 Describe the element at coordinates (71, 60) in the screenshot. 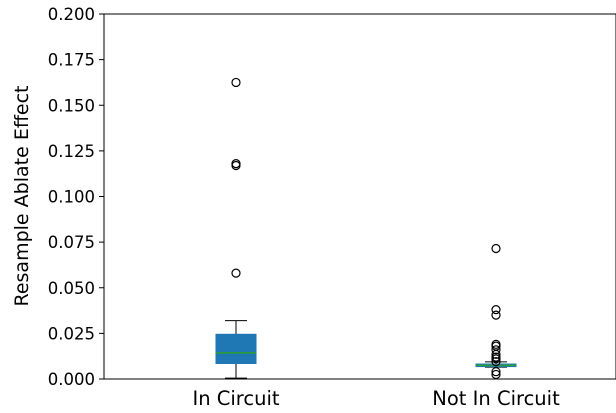

I see `y-tick-label: 0.175` at that location.